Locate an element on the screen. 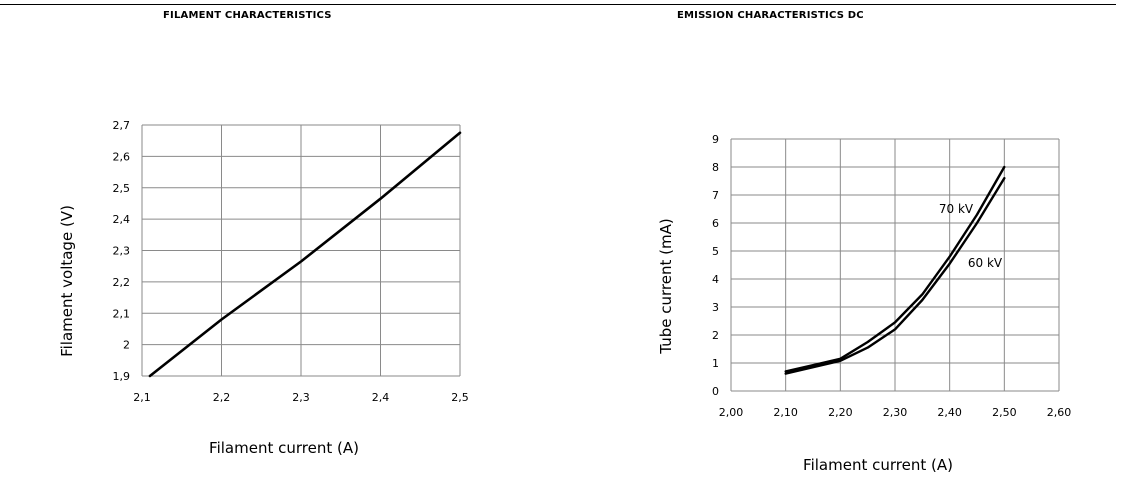 The width and height of the screenshot is (1127, 495). y-tick-label: 2,3 is located at coordinates (122, 251).